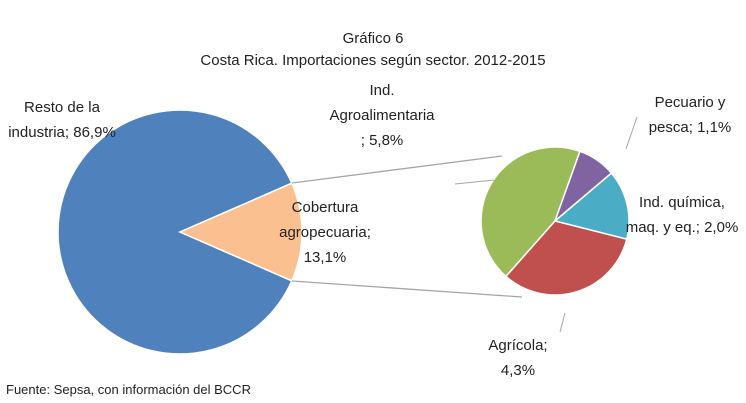 The width and height of the screenshot is (746, 403). Describe the element at coordinates (373, 38) in the screenshot. I see `chart-title: Gráfico 6` at that location.